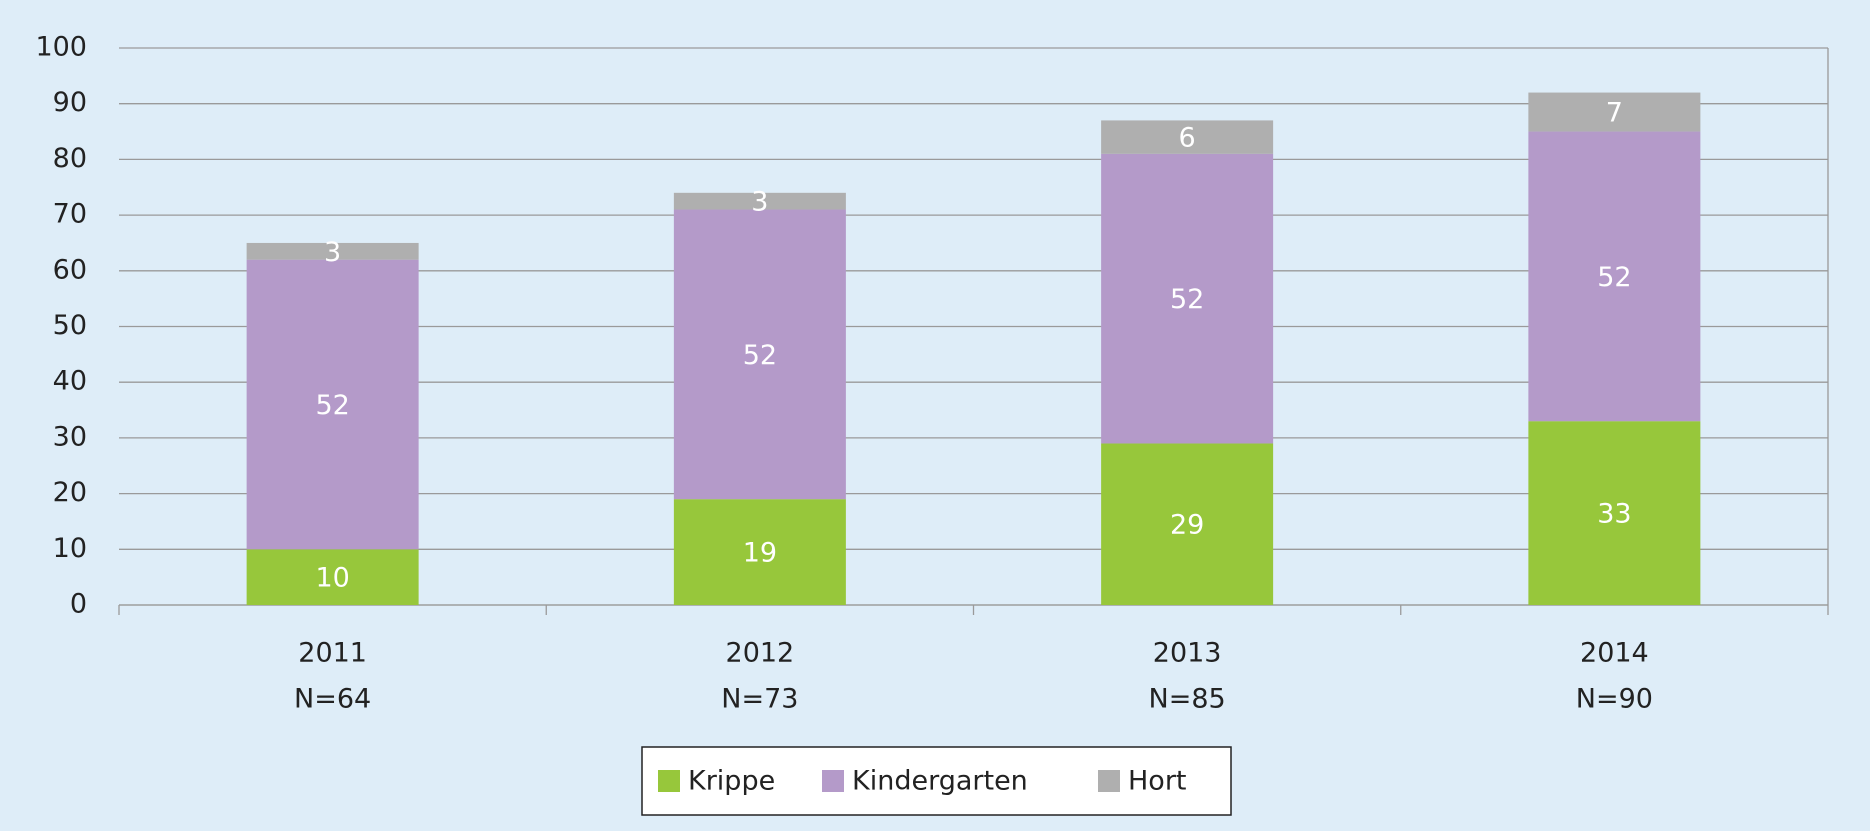 The height and width of the screenshot is (831, 1870). I want to click on data-label: 33, so click(1614, 514).